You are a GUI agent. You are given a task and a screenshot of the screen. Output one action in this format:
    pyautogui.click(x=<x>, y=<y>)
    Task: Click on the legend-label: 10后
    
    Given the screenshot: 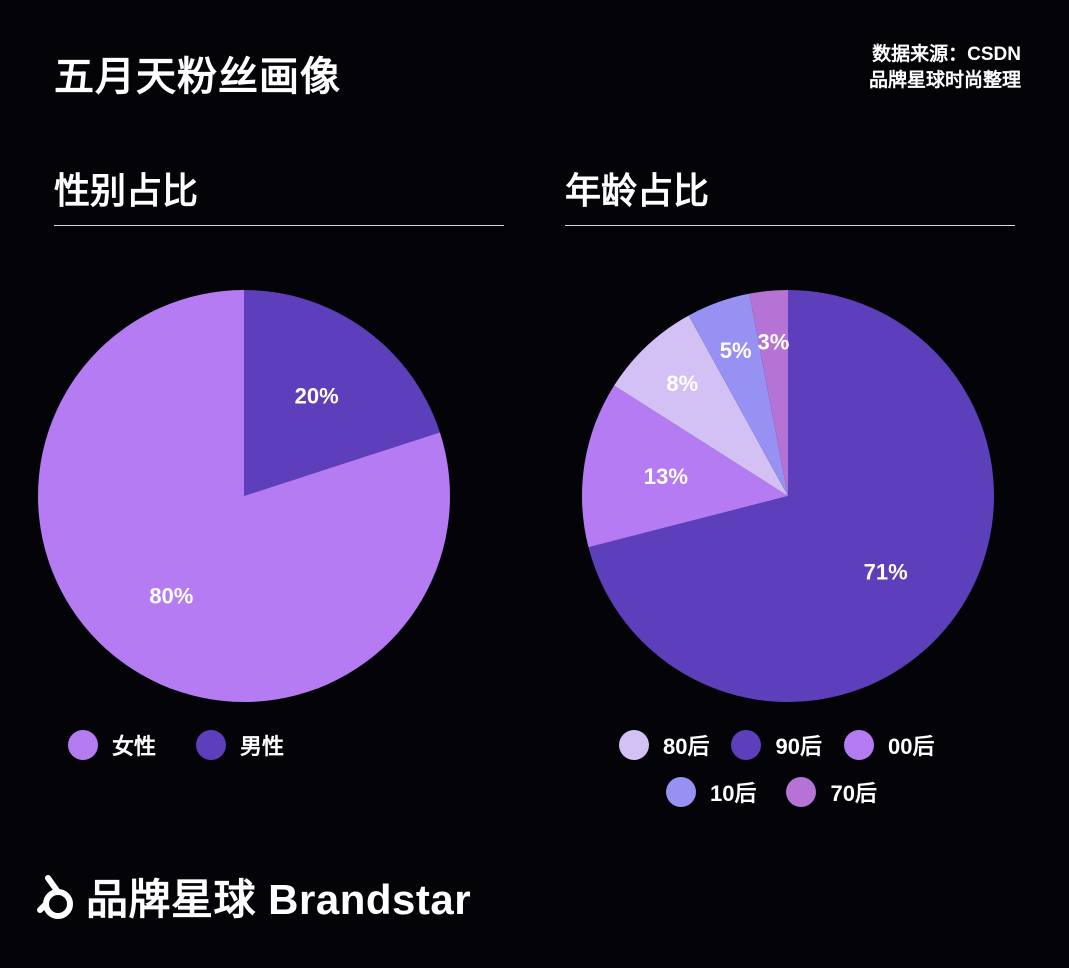 What is the action you would take?
    pyautogui.click(x=733, y=793)
    